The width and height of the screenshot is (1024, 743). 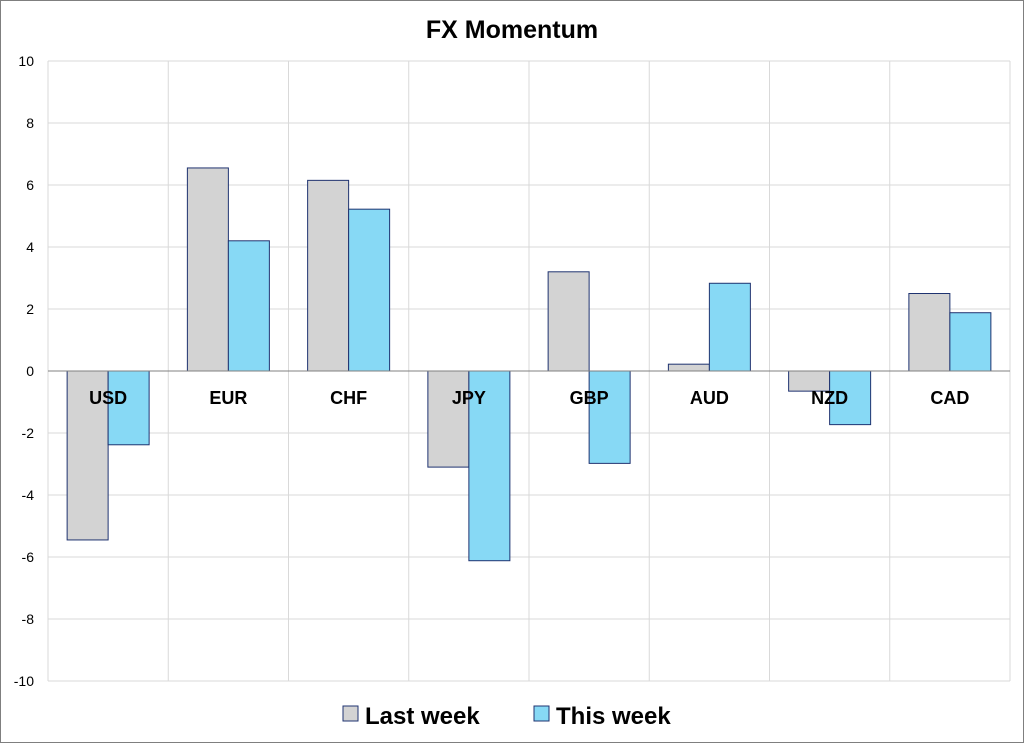 What do you see at coordinates (529, 398) in the screenshot?
I see `category-labels: USD EUR CHF JPY GBP AUD NZD CAD` at bounding box center [529, 398].